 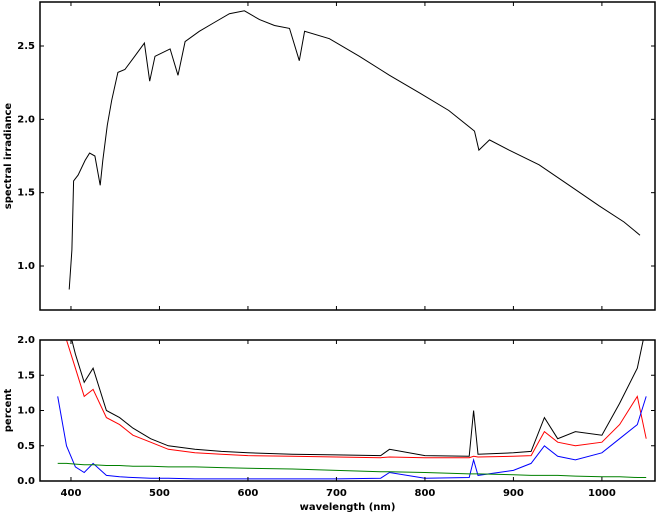 I want to click on x-tick-label: 600, so click(x=248, y=493).